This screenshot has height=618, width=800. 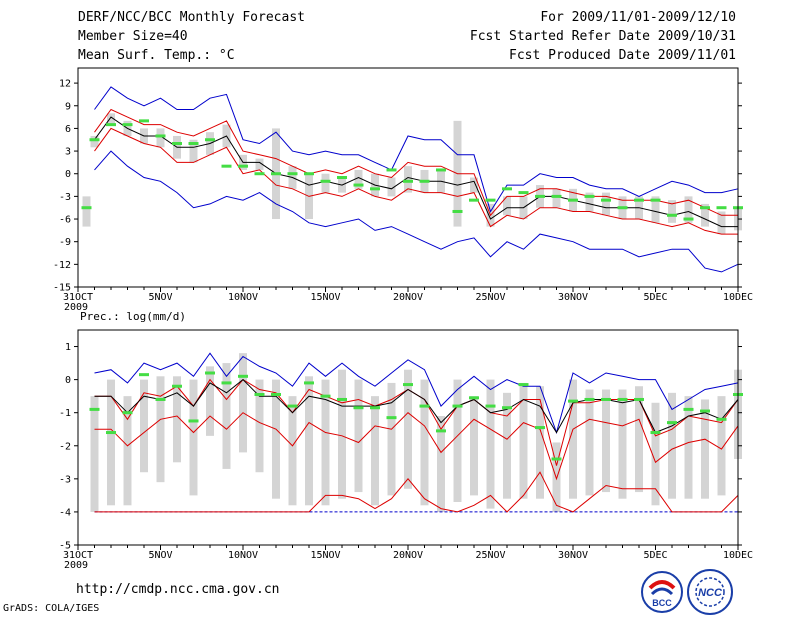 I want to click on source-url: http://cmdp.ncc.cma.gov.cn, so click(x=178, y=589).